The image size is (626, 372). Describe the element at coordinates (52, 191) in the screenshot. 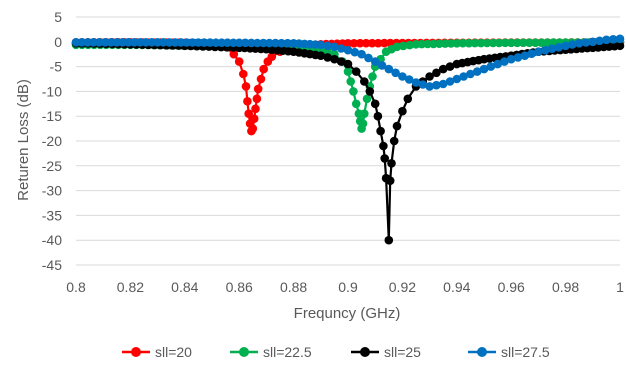

I see `y-tick-label: -30` at that location.